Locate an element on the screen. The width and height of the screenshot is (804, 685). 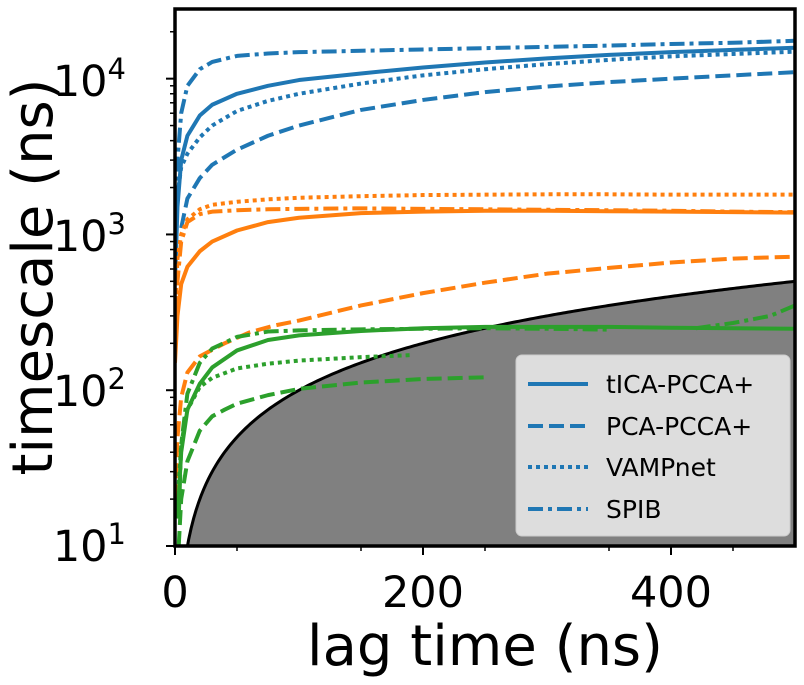
legend-label: PCA-PCCA+ is located at coordinates (679, 426).